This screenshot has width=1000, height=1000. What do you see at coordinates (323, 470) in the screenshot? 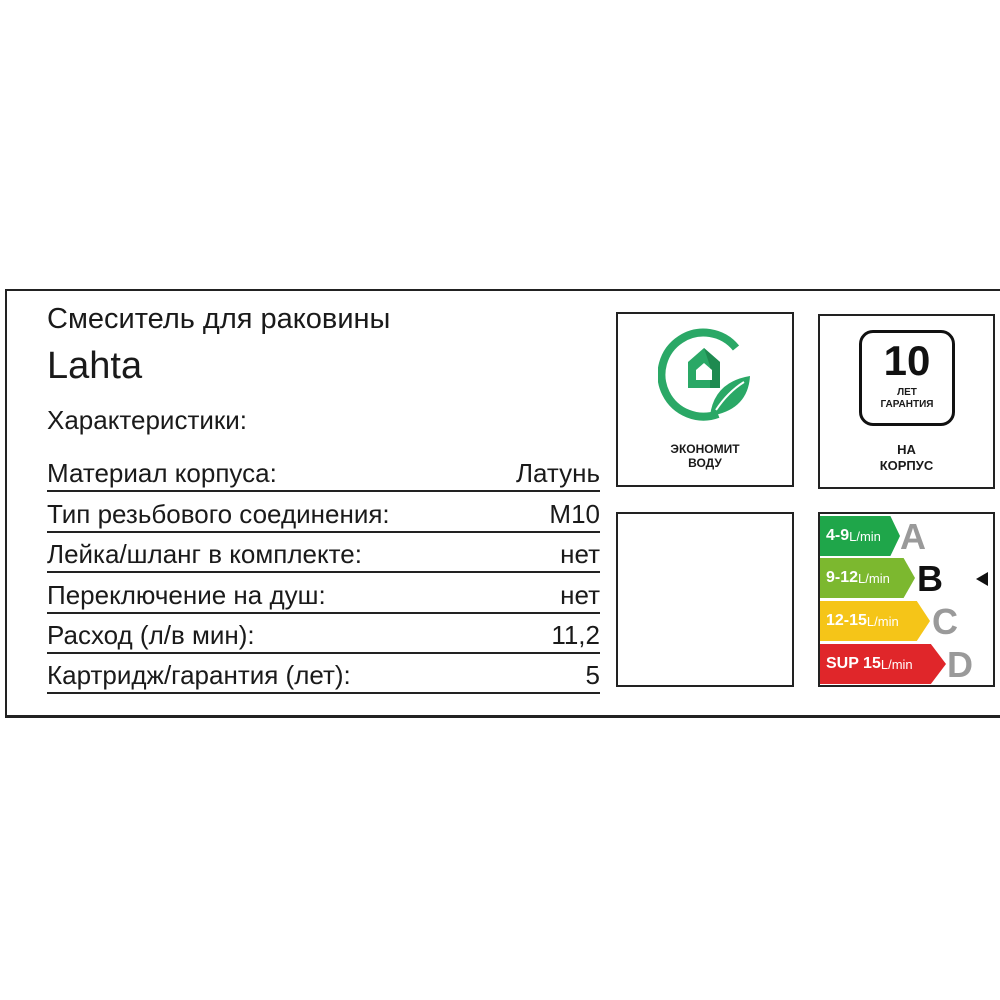
I see `spec-row: Материал корпуса: Латунь` at bounding box center [323, 470].